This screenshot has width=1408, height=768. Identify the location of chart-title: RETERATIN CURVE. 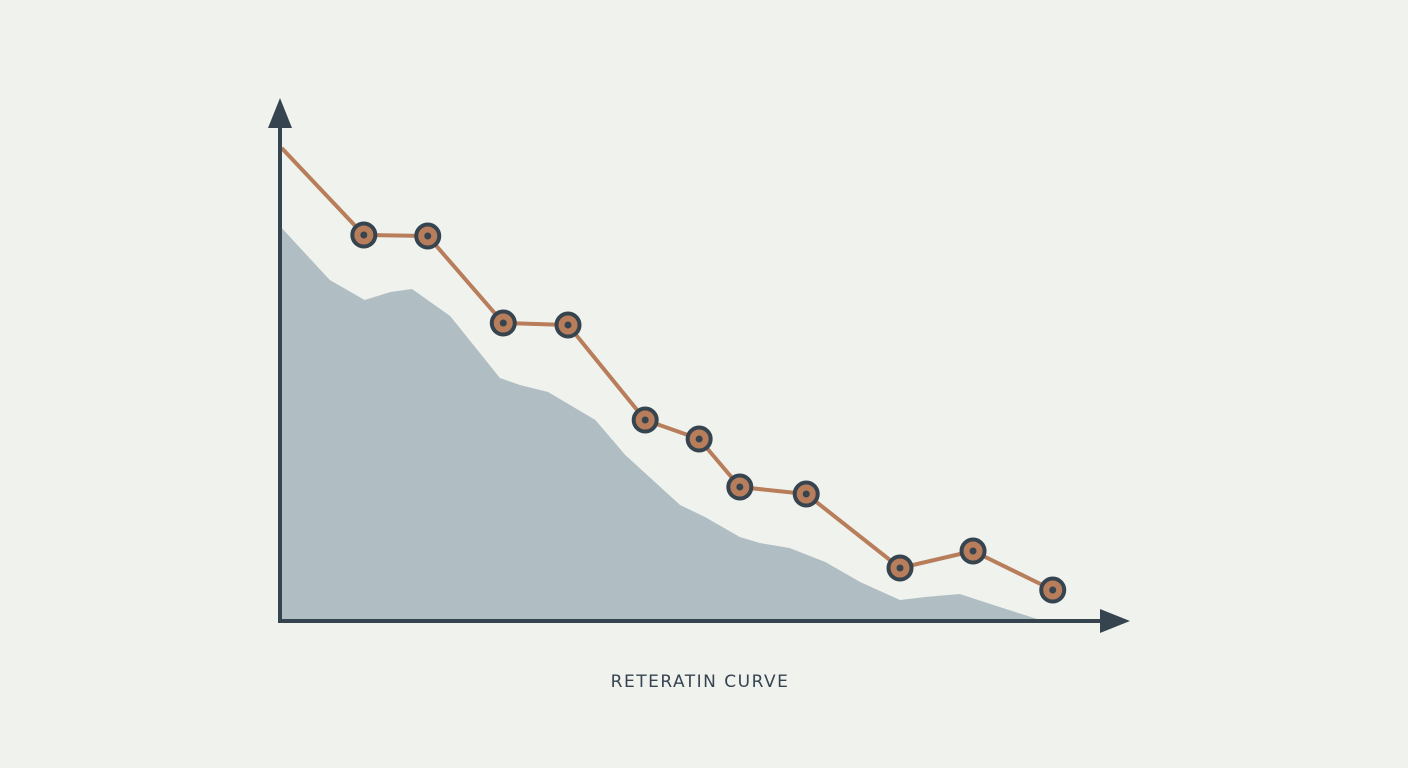
(700, 682).